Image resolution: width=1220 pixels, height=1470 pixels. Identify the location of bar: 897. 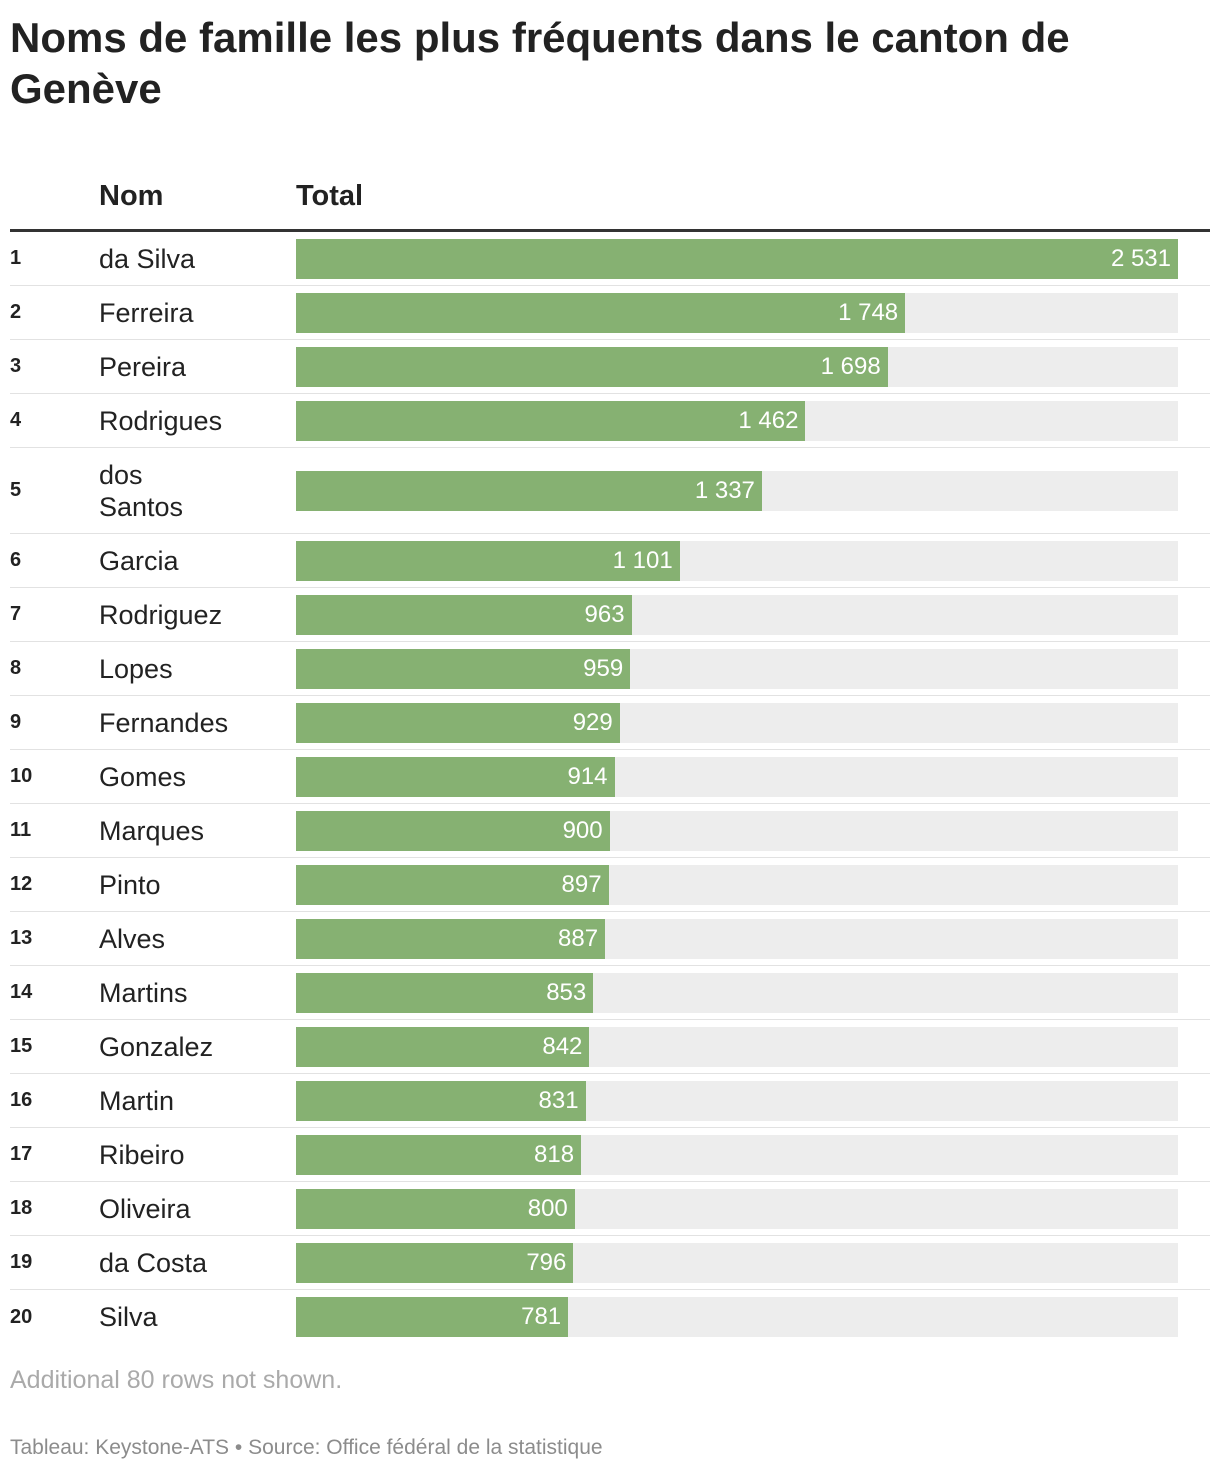
(452, 884).